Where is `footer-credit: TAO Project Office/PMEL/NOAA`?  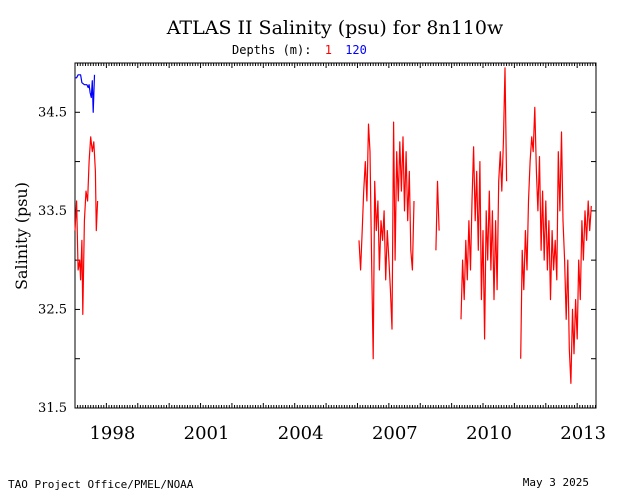
footer-credit: TAO Project Office/PMEL/NOAA is located at coordinates (101, 484).